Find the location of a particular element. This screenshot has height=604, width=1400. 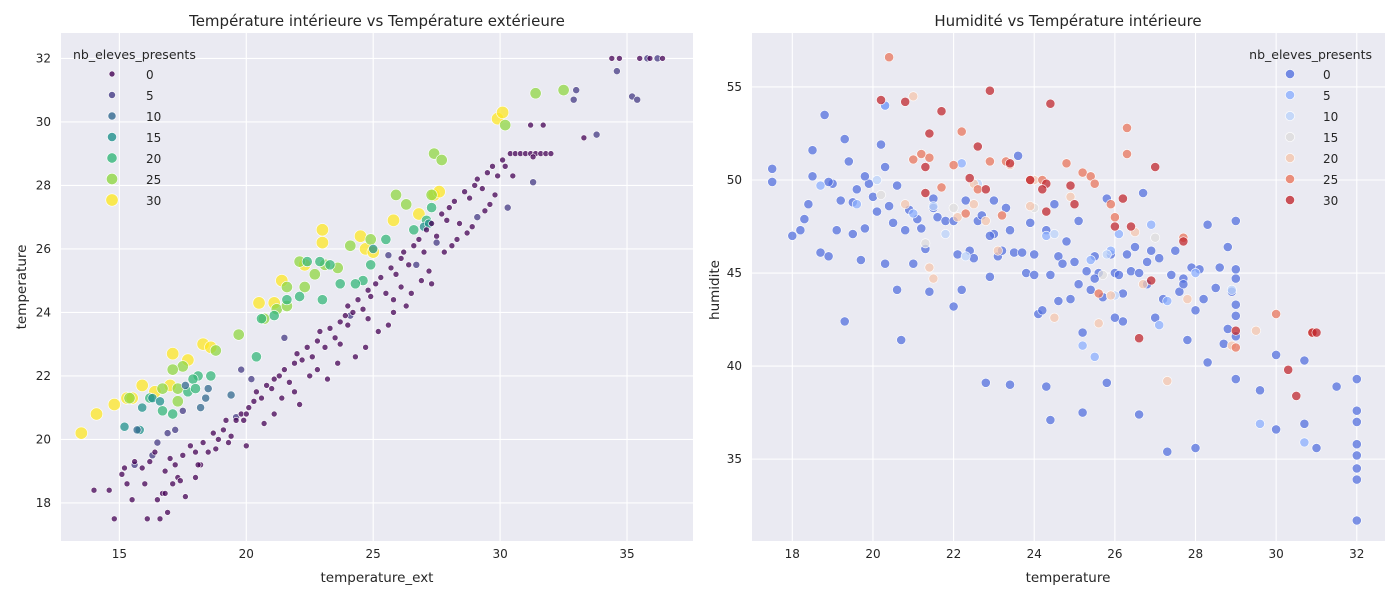

right-x-axis-label: temperature is located at coordinates (1068, 578).